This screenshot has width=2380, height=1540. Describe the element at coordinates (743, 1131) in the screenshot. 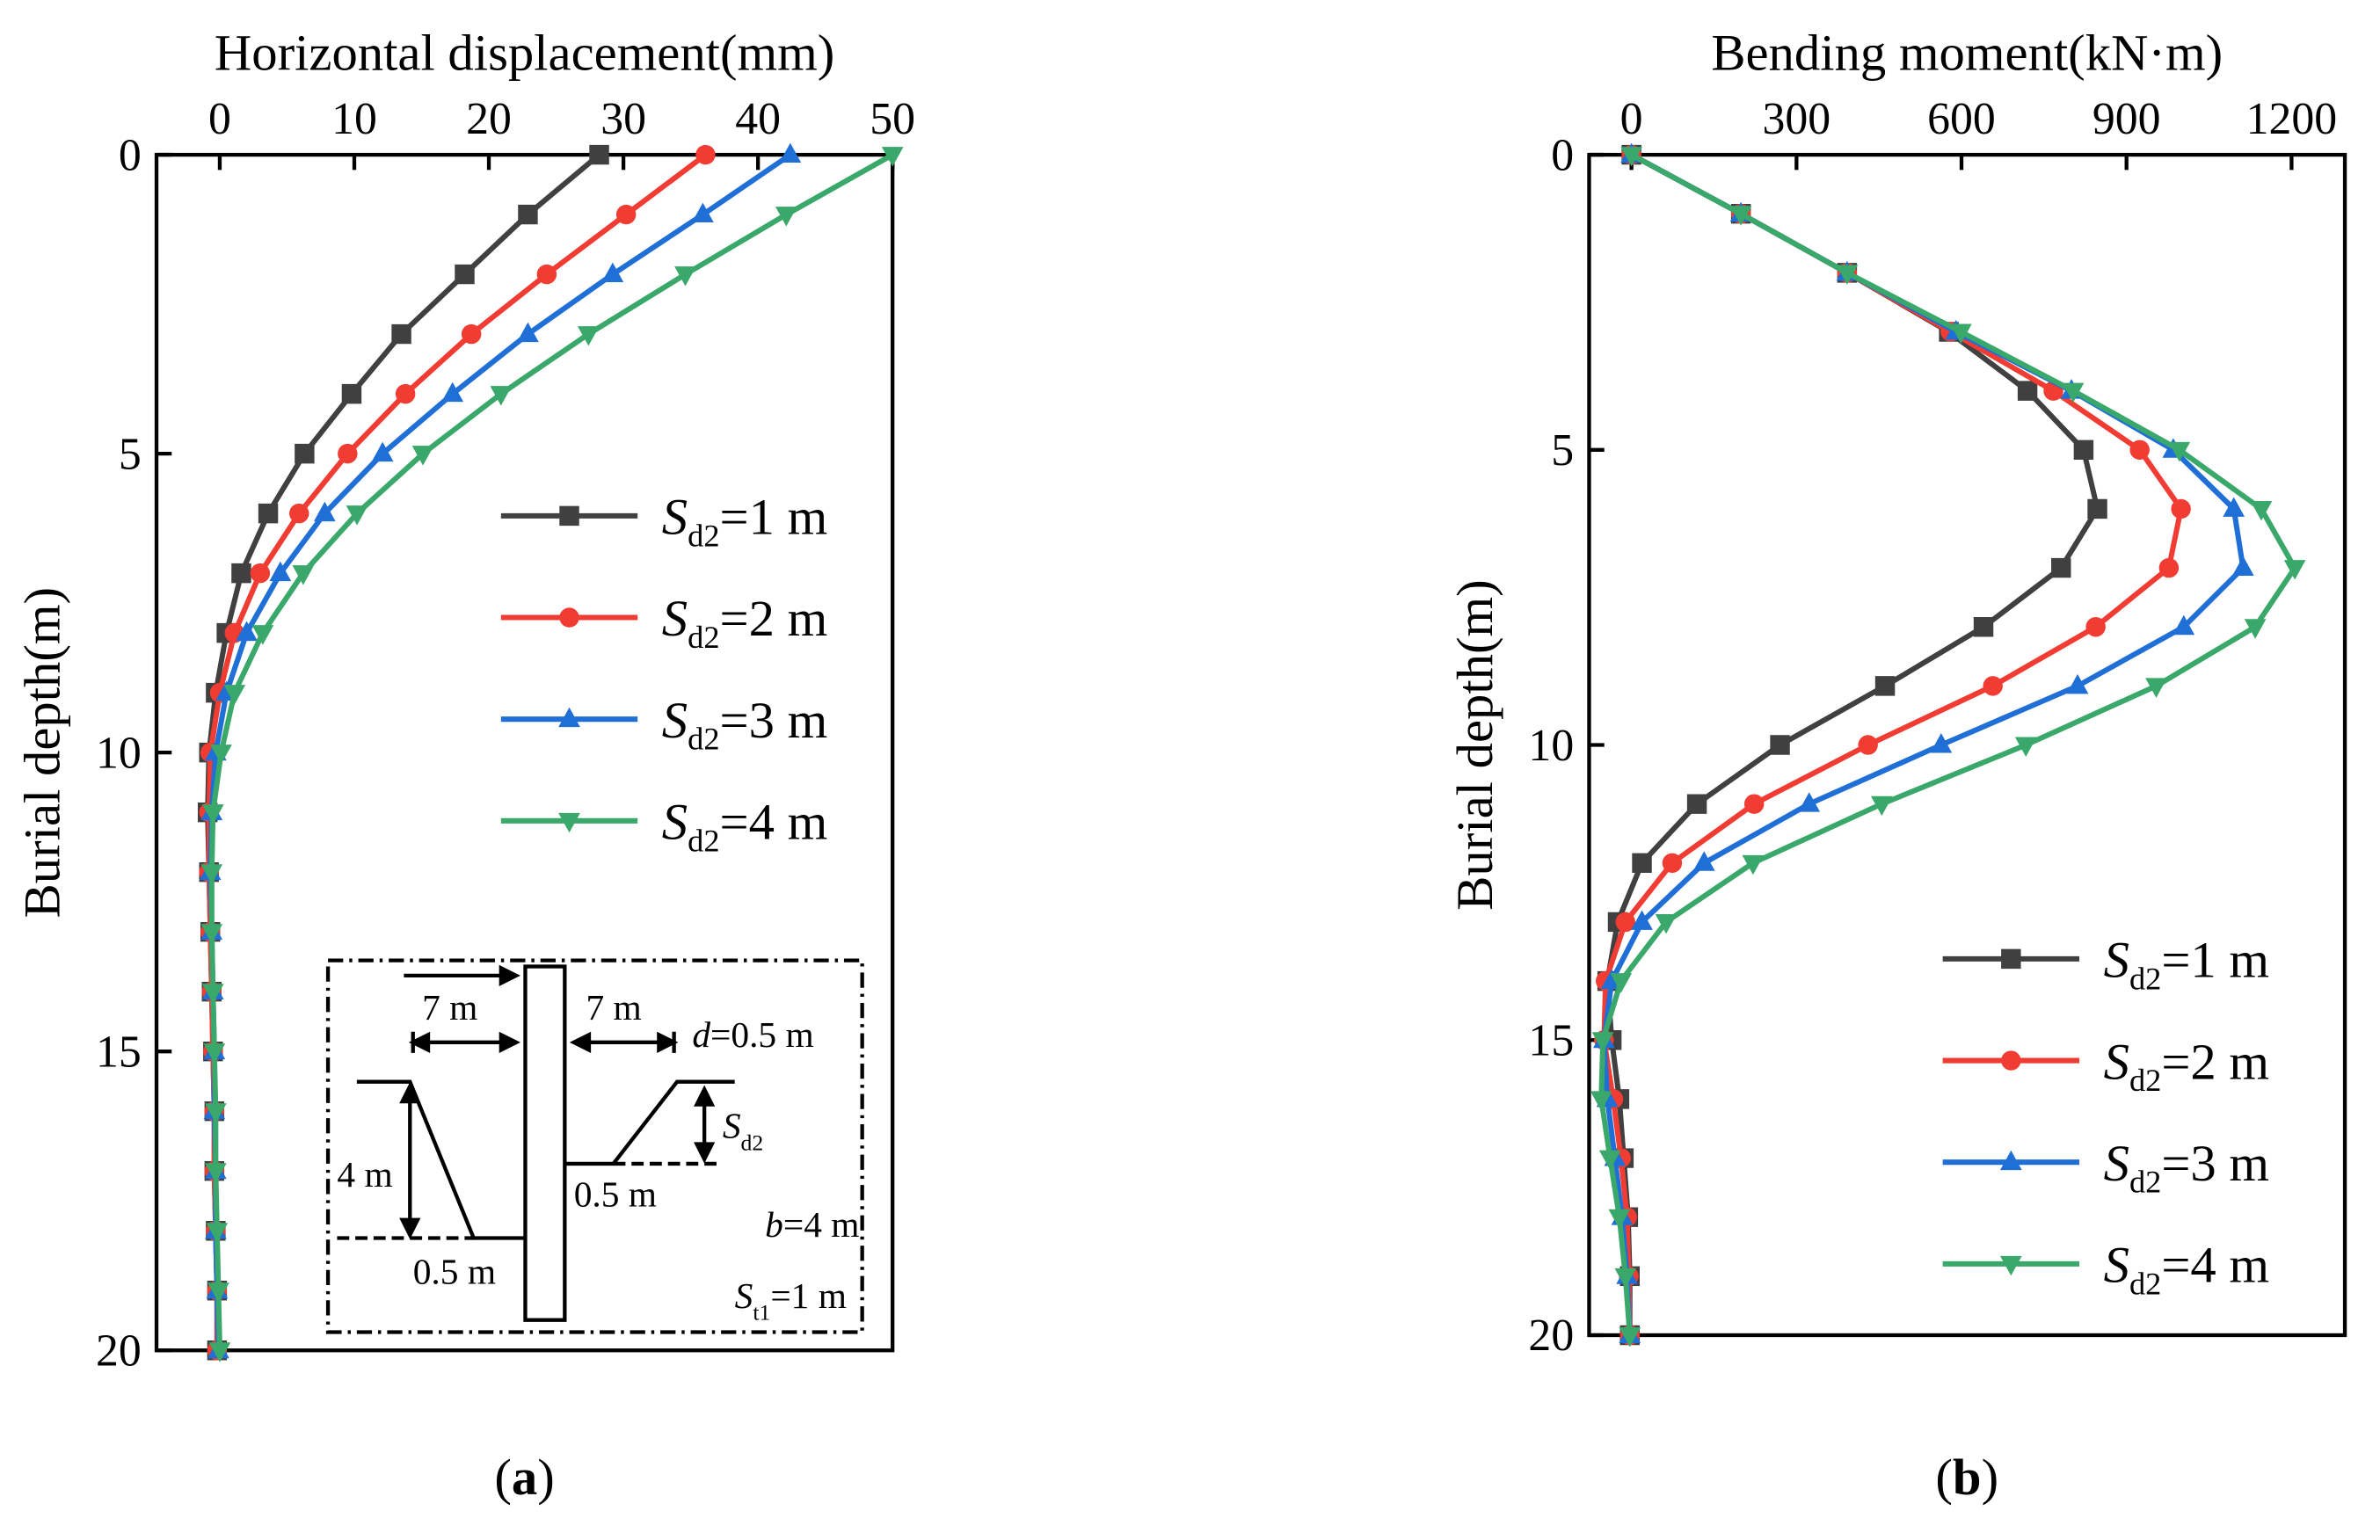

I see `inset-label: Sd2` at that location.